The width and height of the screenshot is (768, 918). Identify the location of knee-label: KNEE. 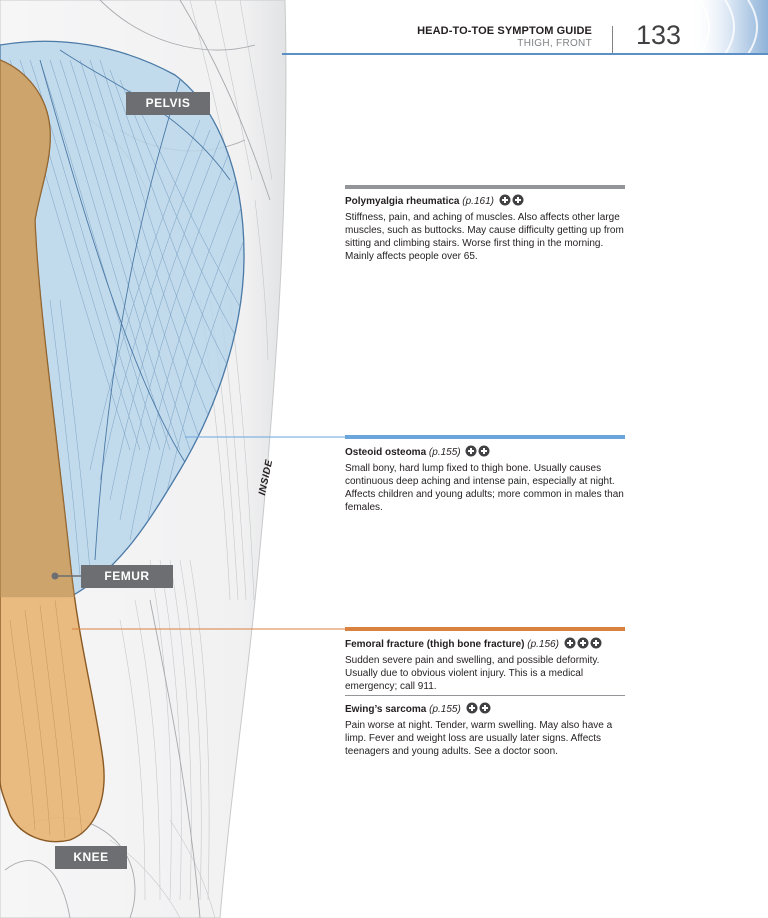
(91, 857).